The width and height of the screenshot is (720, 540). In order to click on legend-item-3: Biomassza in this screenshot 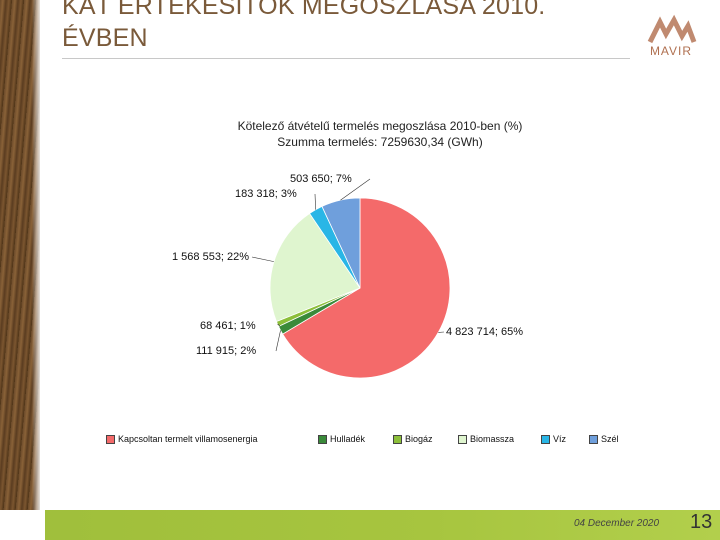, I will do `click(486, 439)`.